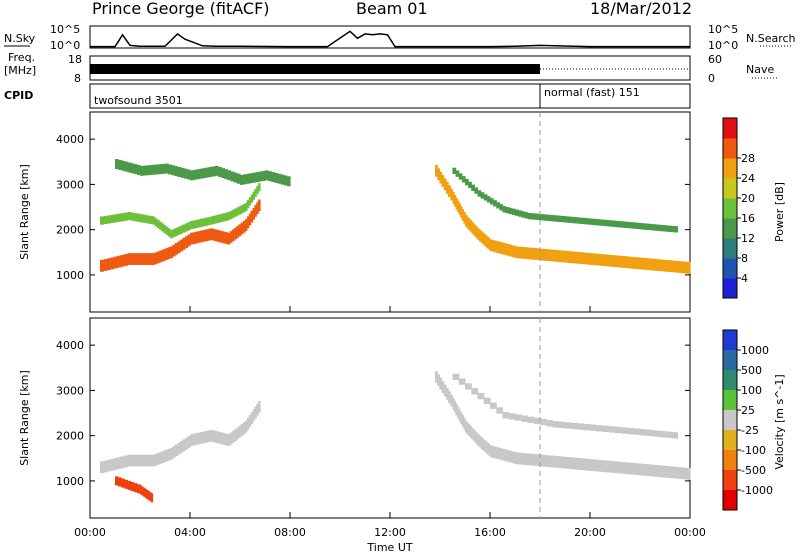  I want to click on y-tick-label: 2000, so click(70, 230).